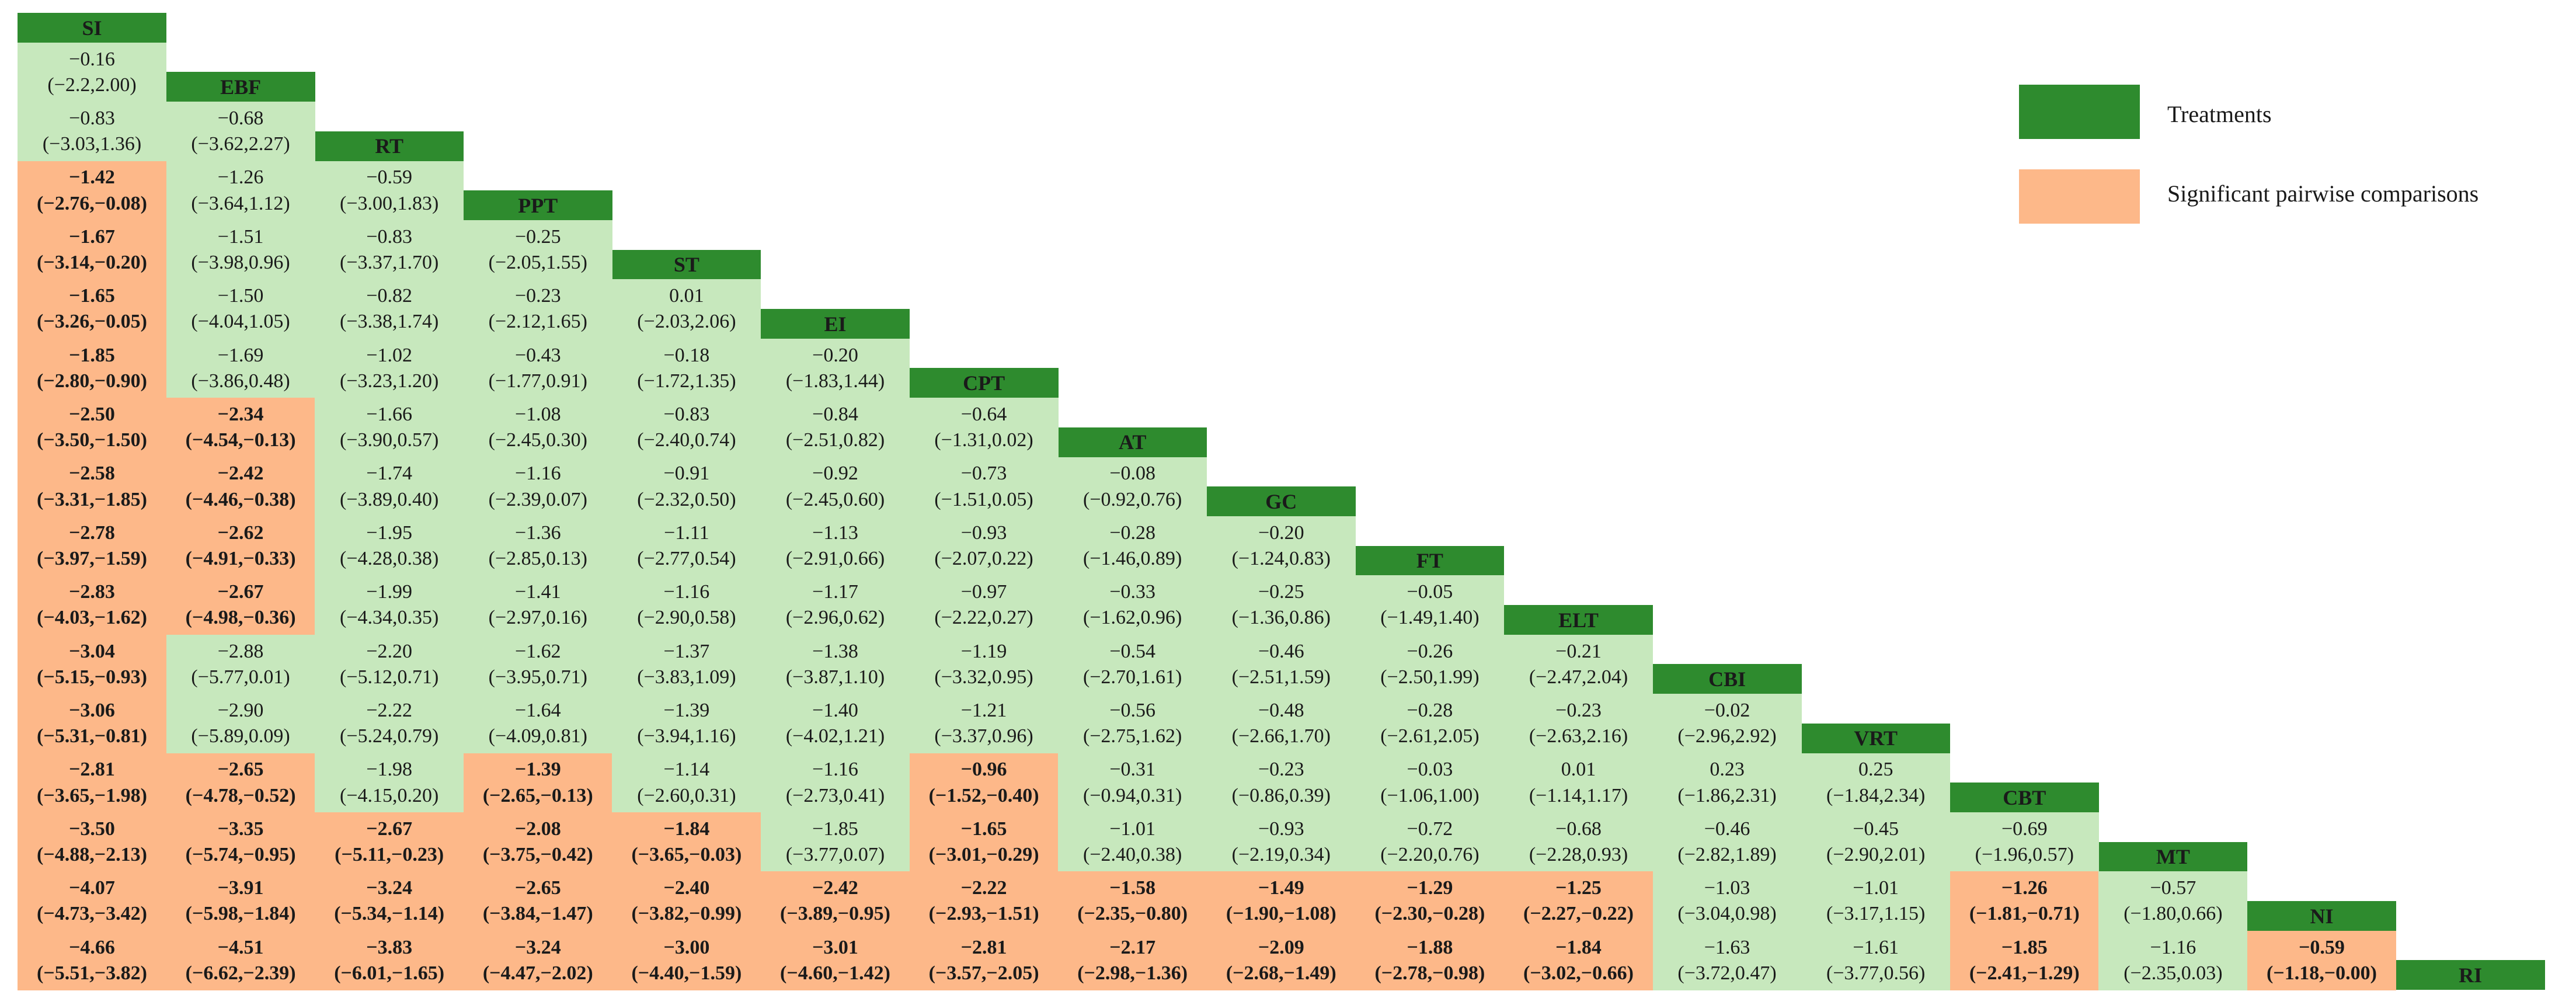 The width and height of the screenshot is (2576, 1005). Describe the element at coordinates (1727, 736) in the screenshot. I see `confidence-interval: (−2.96,2.92)` at that location.